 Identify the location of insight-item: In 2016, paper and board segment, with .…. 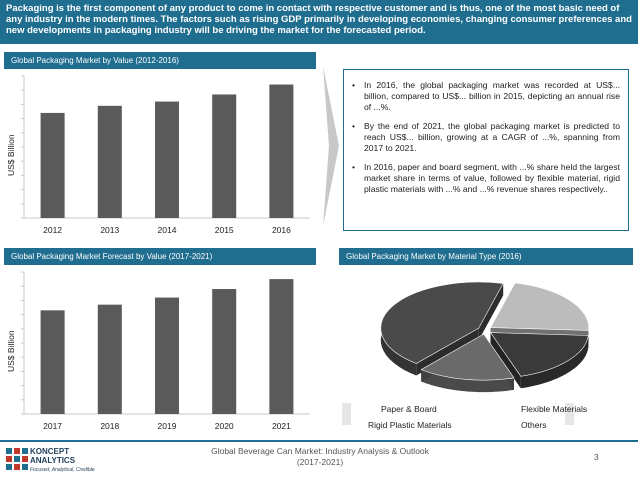
(486, 178).